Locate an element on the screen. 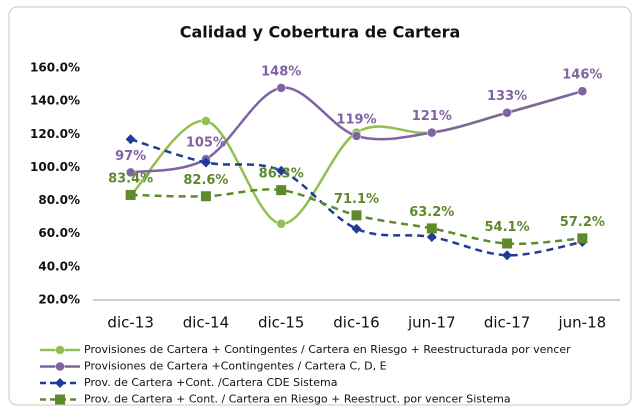  data-label: 121% is located at coordinates (432, 116).